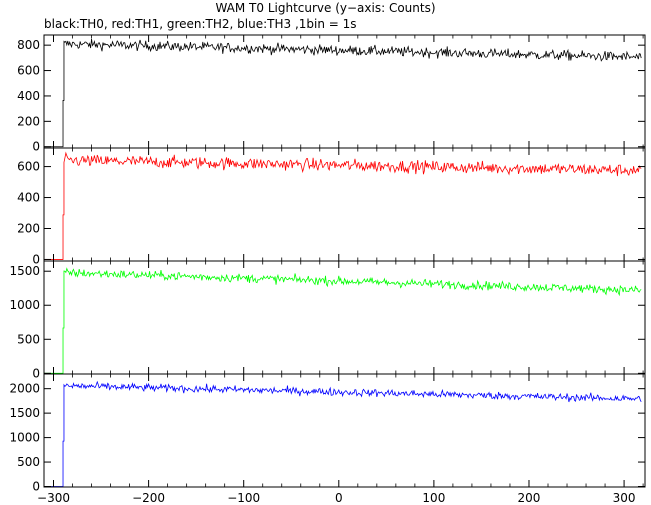 This screenshot has height=505, width=651. I want to click on y-tick-label-th3-0: 0, so click(36, 487).